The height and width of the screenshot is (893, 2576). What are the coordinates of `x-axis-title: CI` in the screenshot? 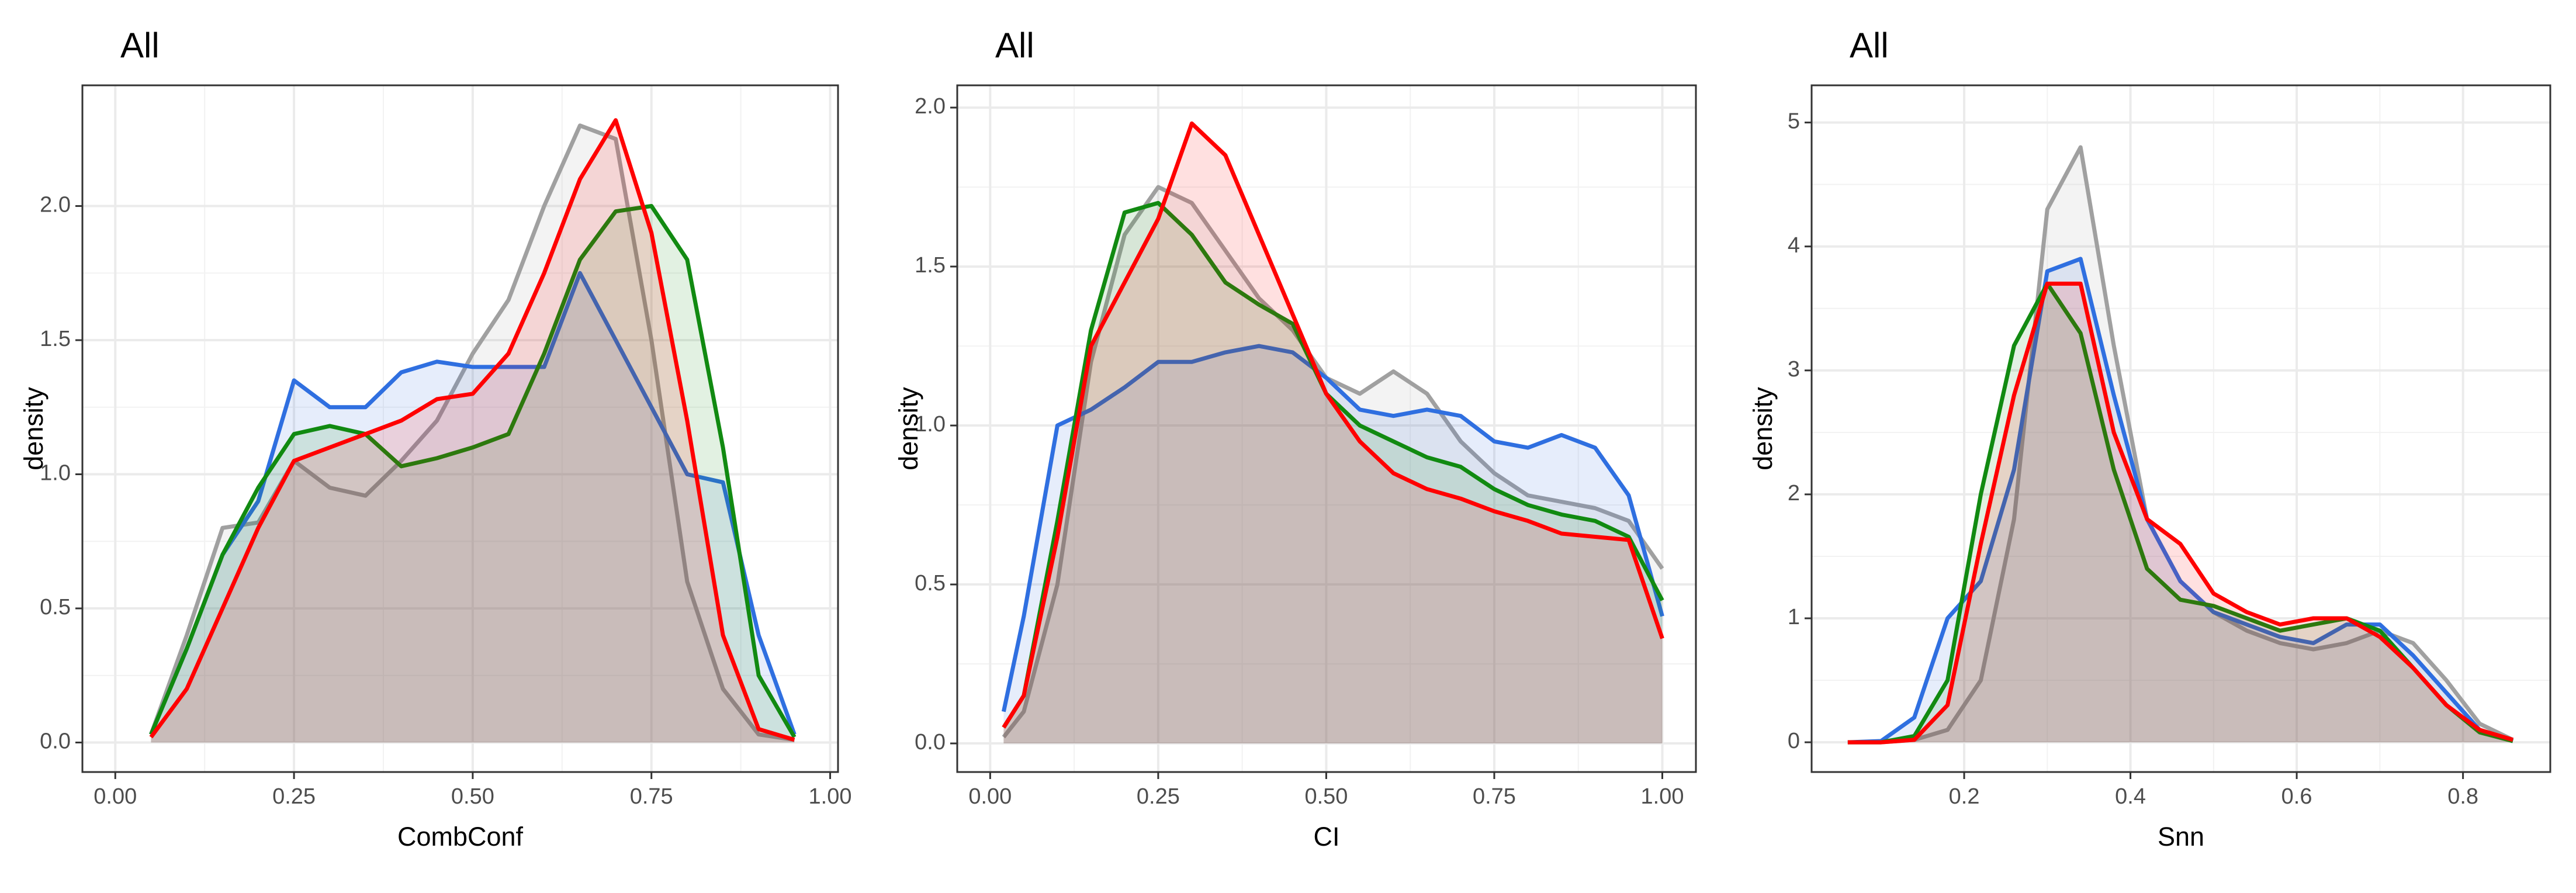 It's located at (1327, 837).